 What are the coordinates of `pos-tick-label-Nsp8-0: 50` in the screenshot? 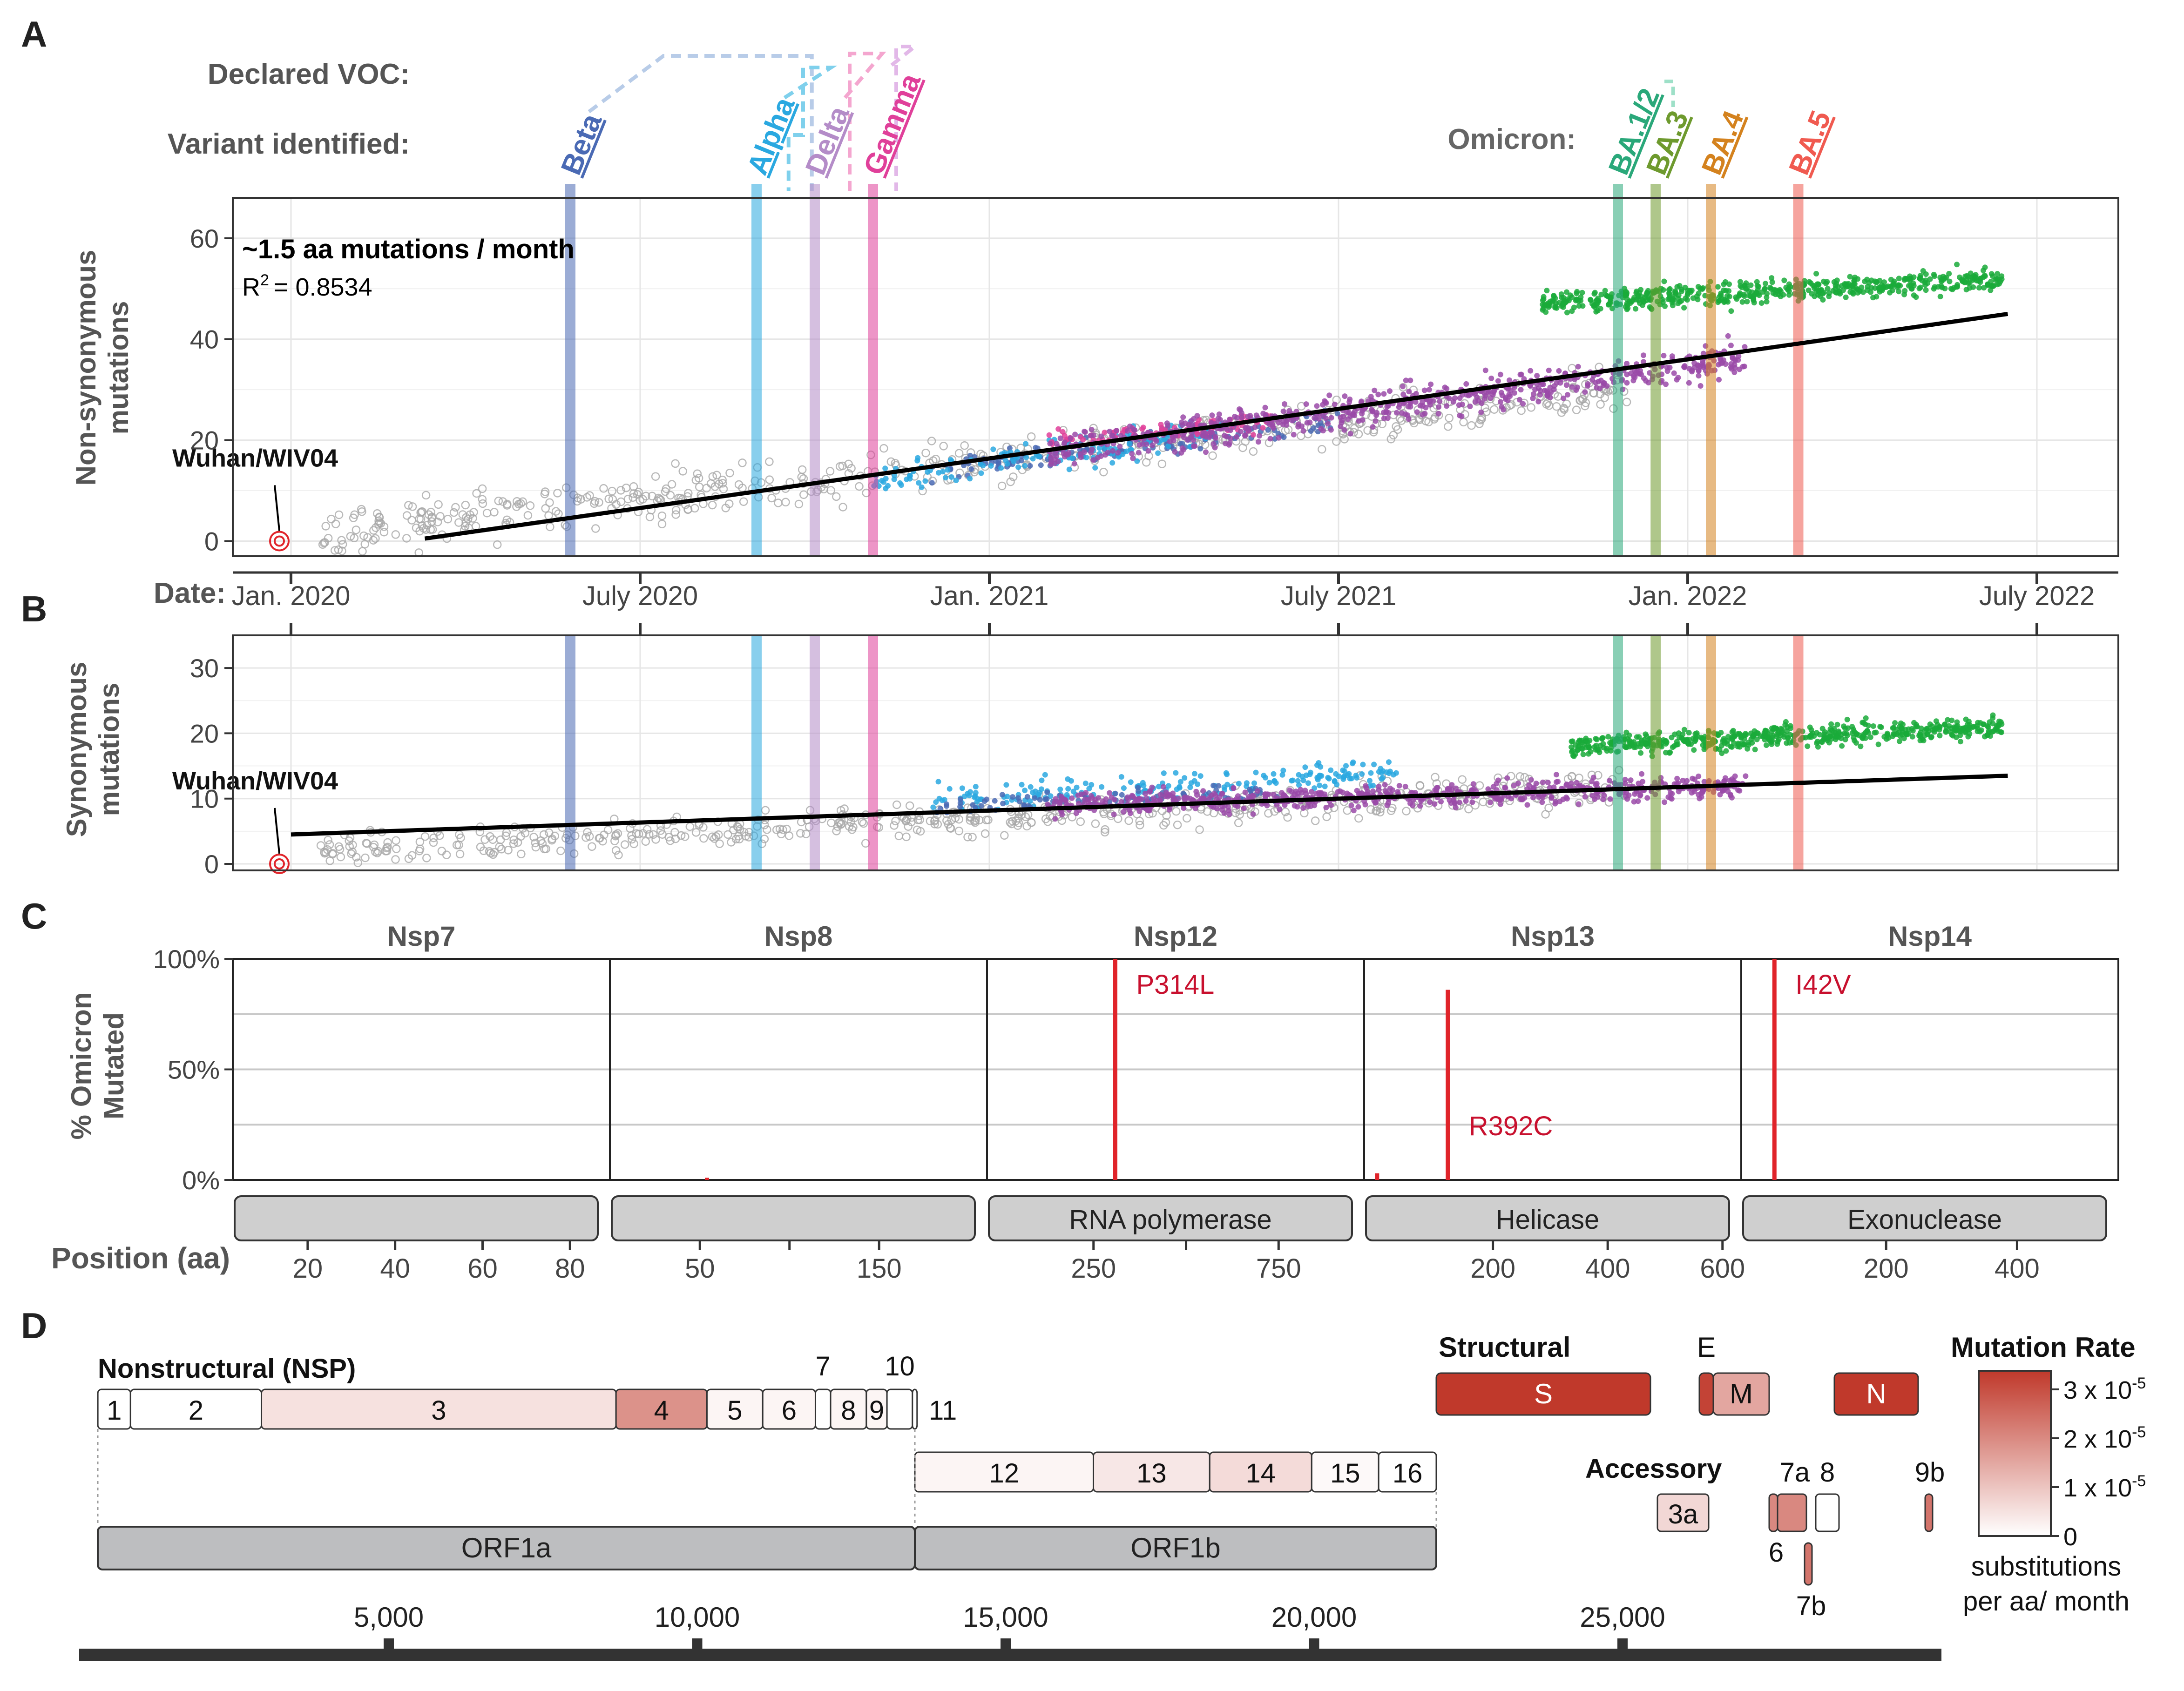 It's located at (700, 1268).